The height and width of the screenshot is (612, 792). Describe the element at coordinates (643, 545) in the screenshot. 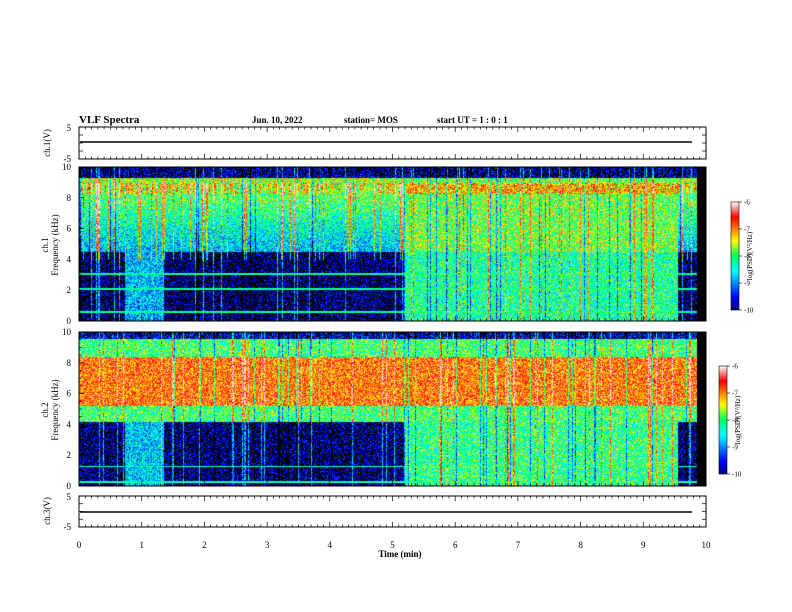

I see `time-tick-label: 9` at that location.